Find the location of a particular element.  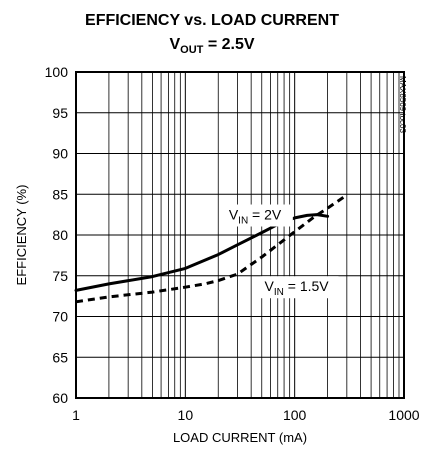

y-tick-label: 85 is located at coordinates (60, 194).